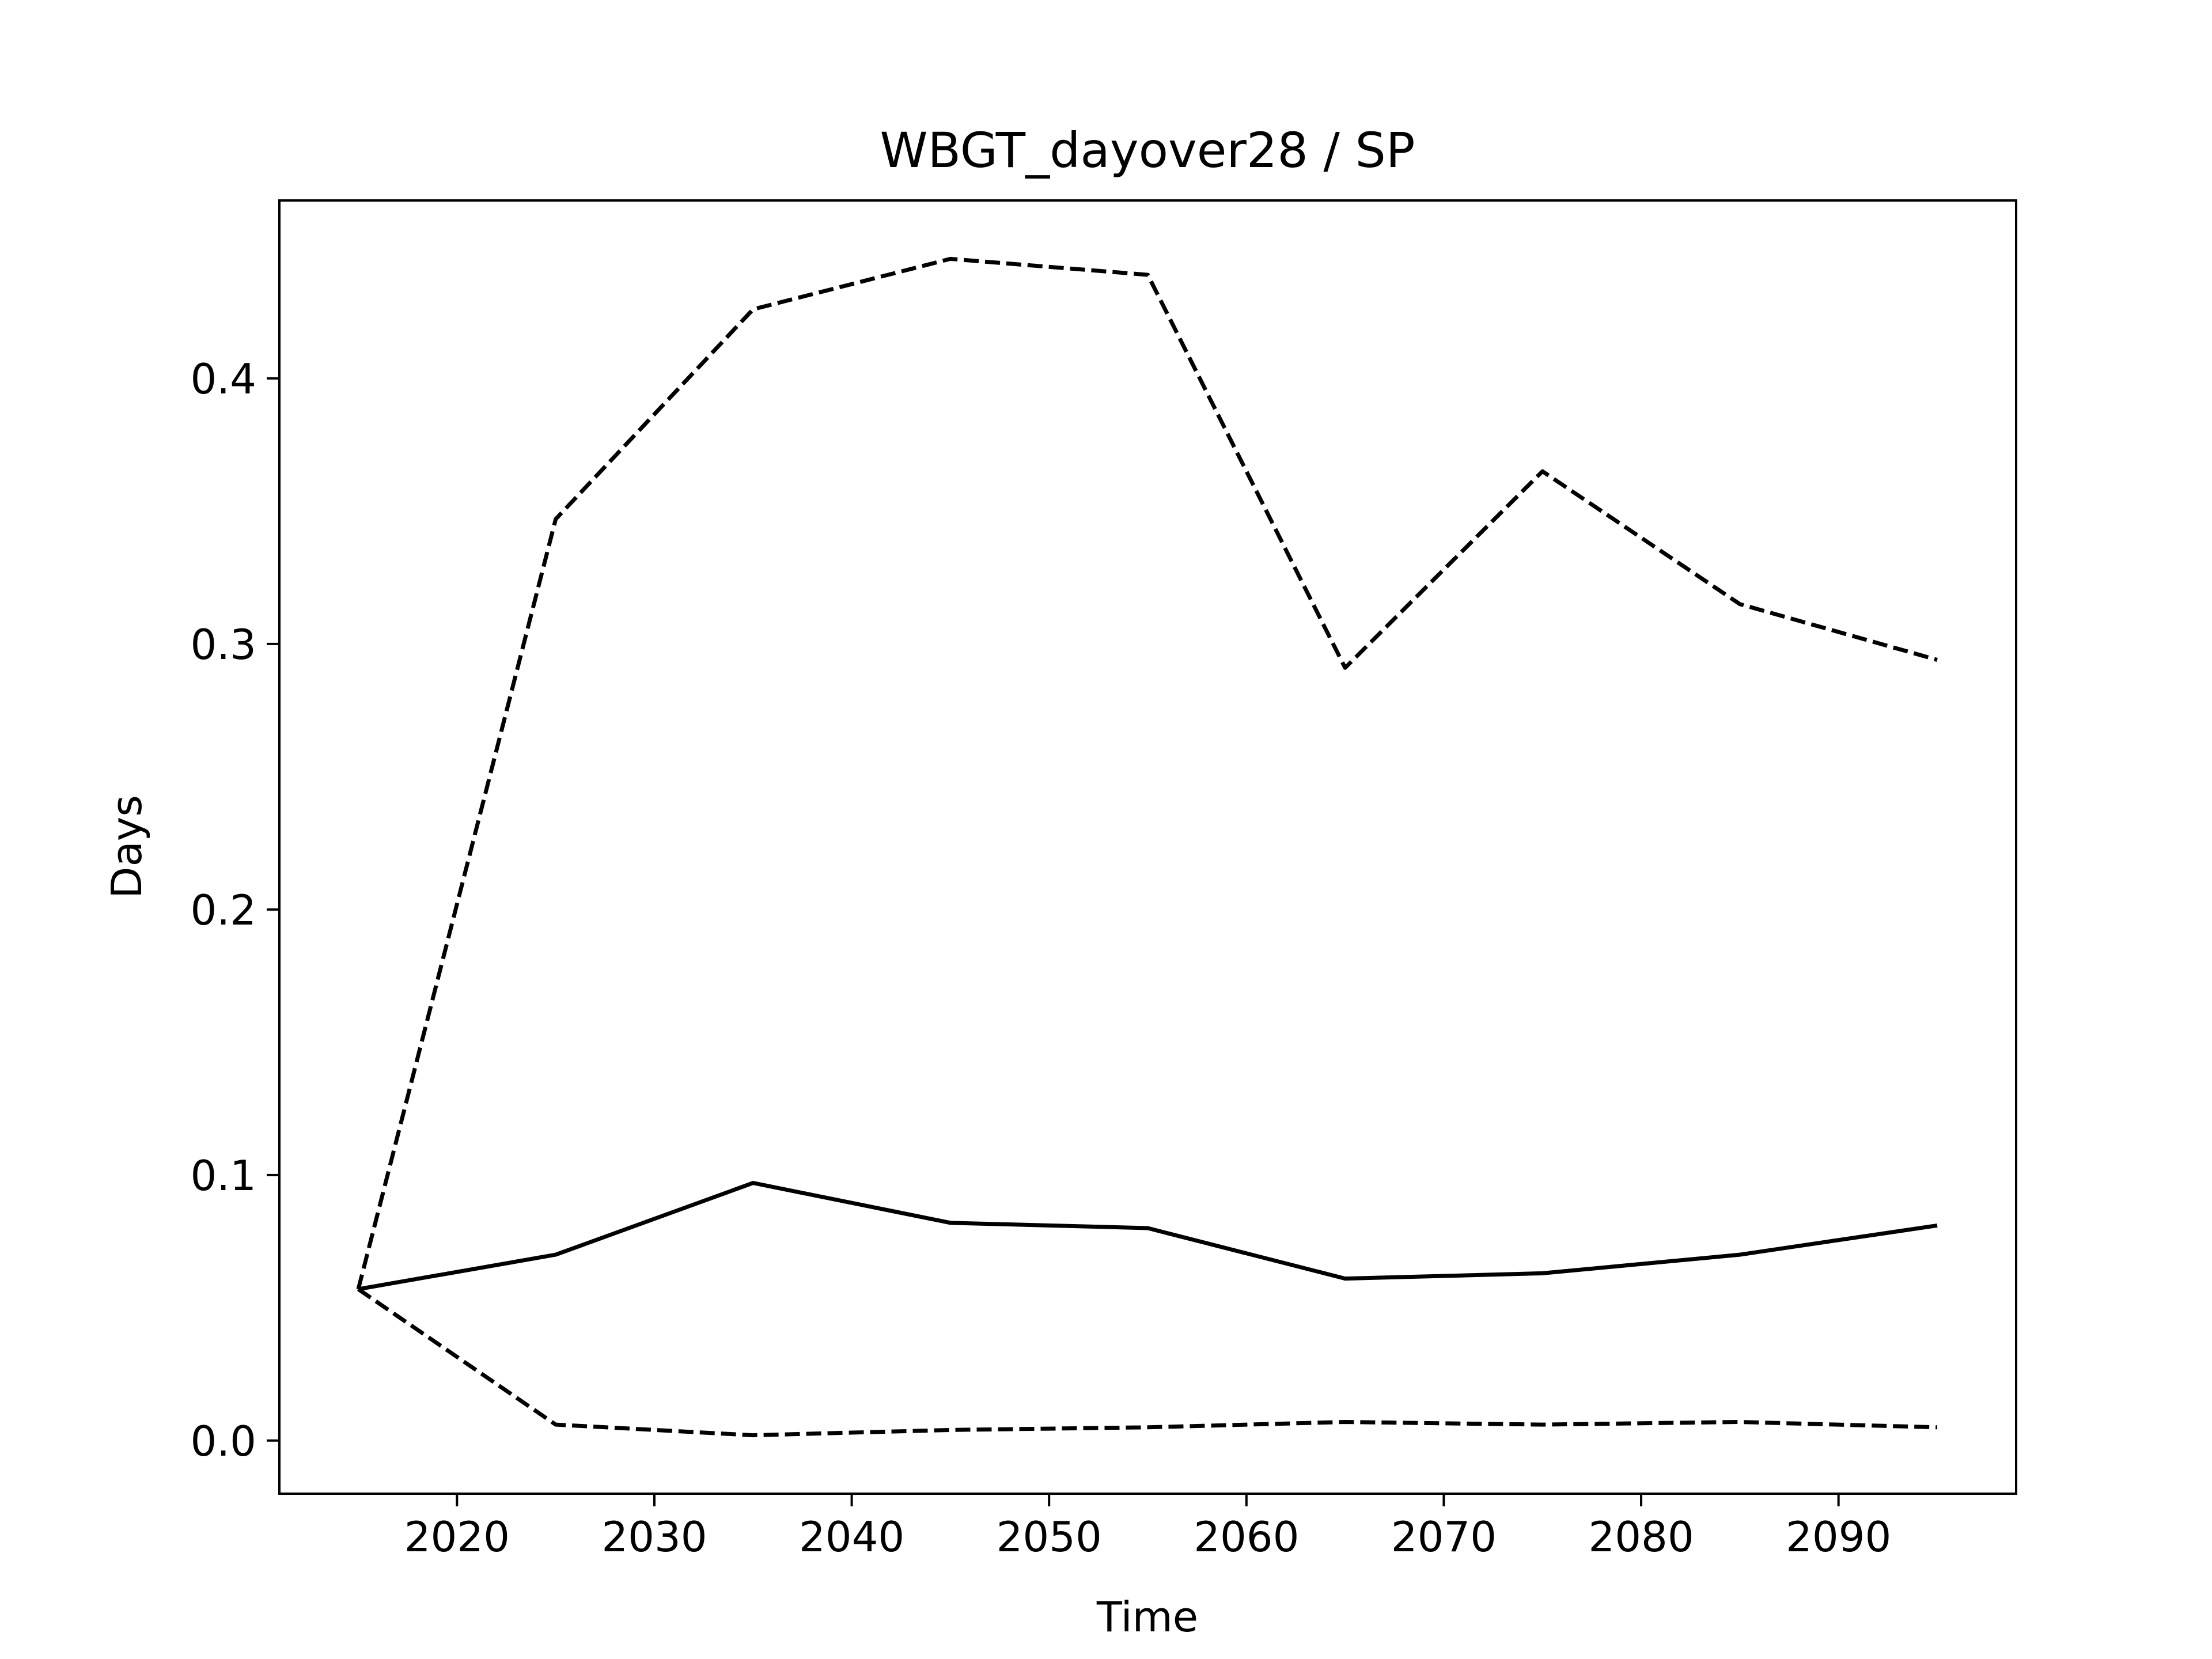 This screenshot has width=2212, height=1659. Describe the element at coordinates (654, 1537) in the screenshot. I see `x-tick-label: 2030` at that location.